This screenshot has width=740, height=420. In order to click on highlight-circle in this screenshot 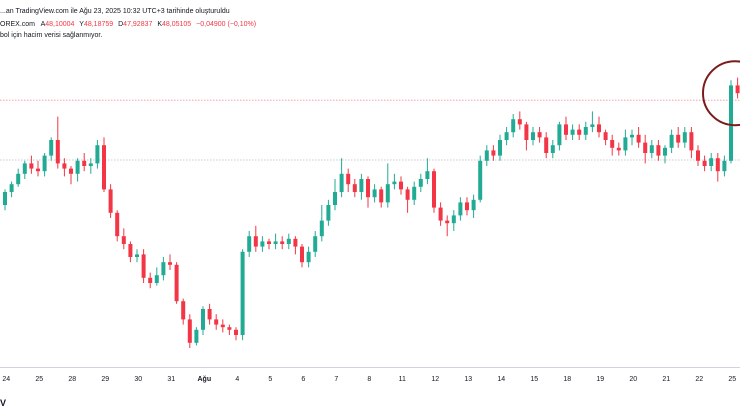, I will do `click(721, 93)`.